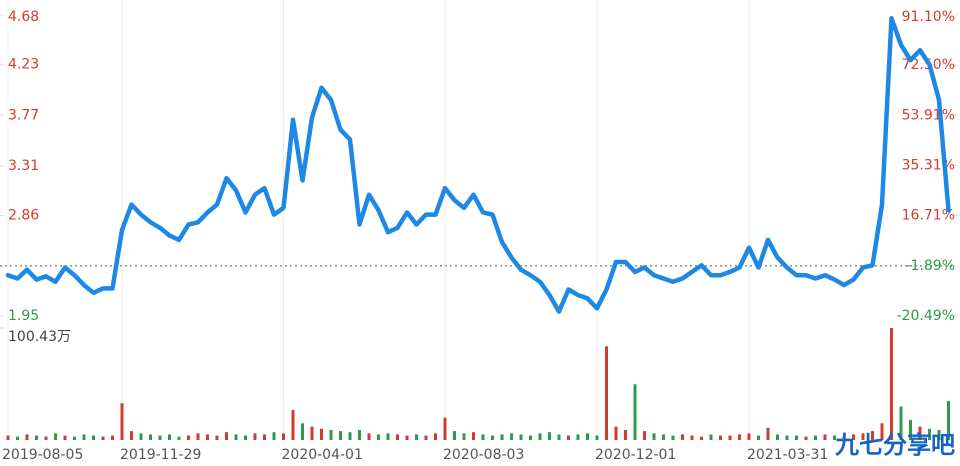 This screenshot has height=466, width=960. I want to click on y2-tick-label: 35.31%, so click(928, 165).